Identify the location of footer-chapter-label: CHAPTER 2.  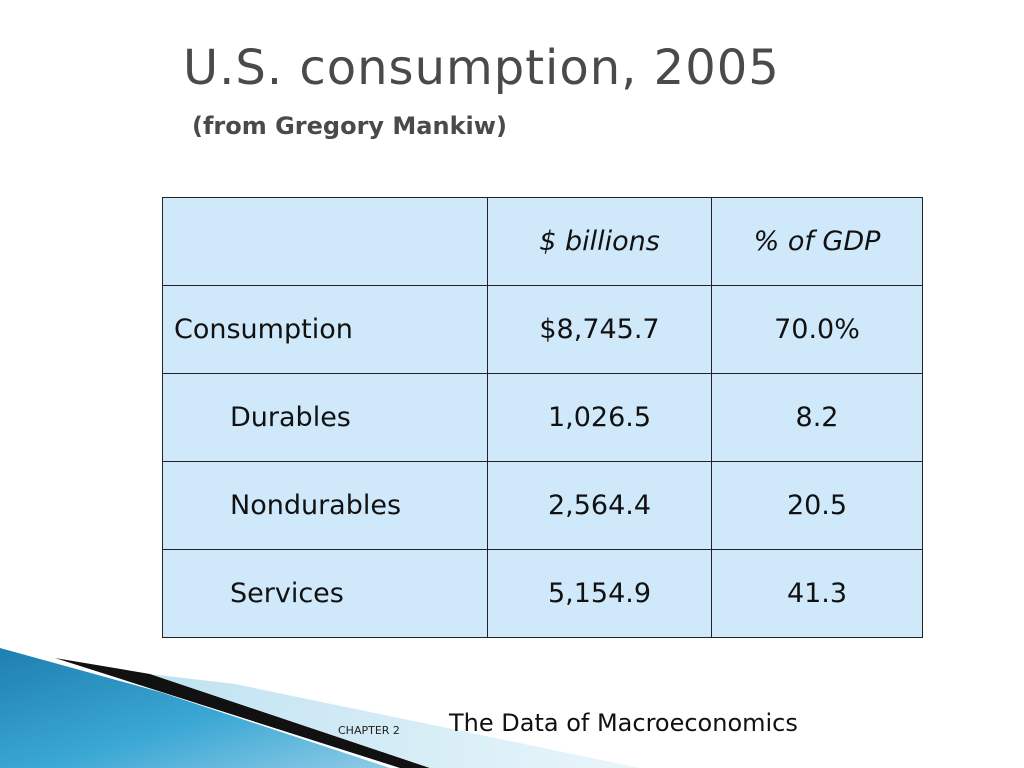
(369, 730).